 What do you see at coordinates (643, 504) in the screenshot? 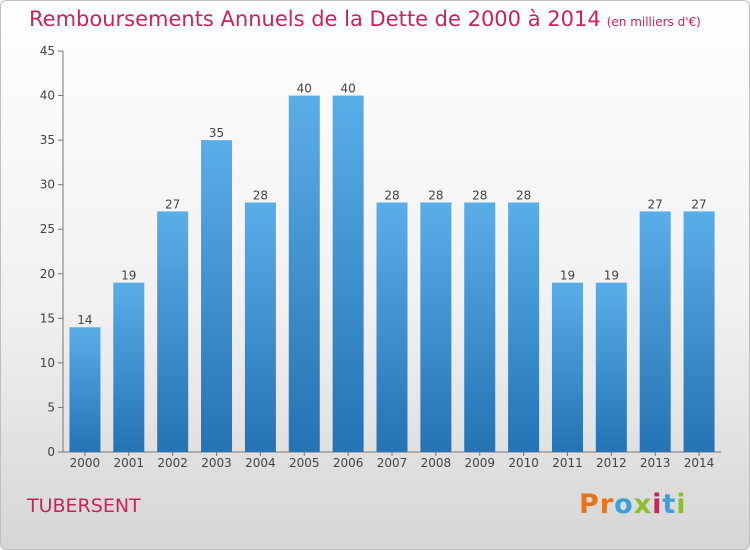
I see `logo-letter: x` at bounding box center [643, 504].